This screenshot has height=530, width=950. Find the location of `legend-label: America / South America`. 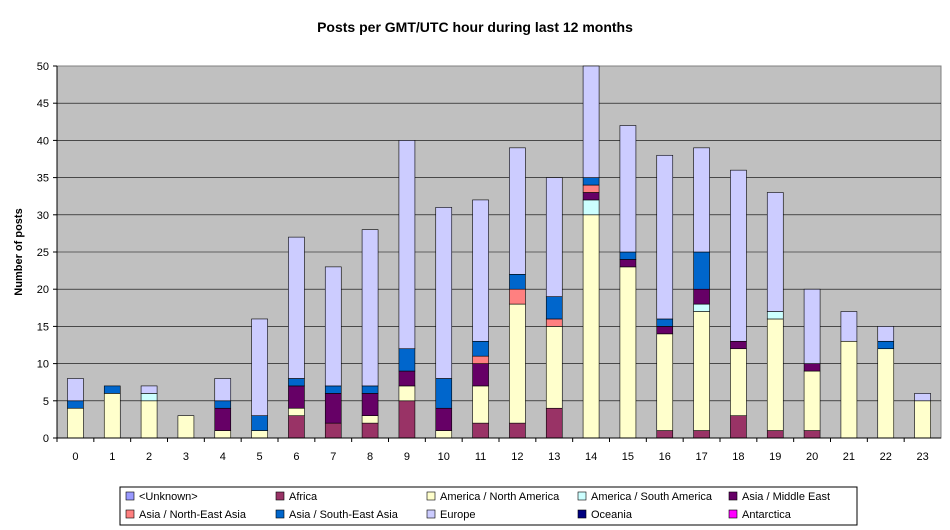

legend-label: America / South America is located at coordinates (652, 497).